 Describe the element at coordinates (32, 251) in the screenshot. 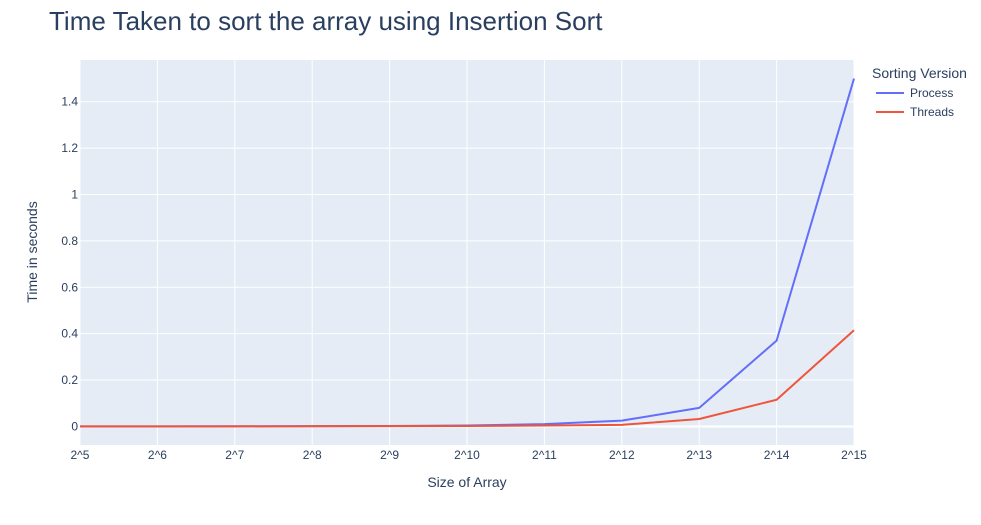

I see `y-axis-title: Time in seconds` at that location.